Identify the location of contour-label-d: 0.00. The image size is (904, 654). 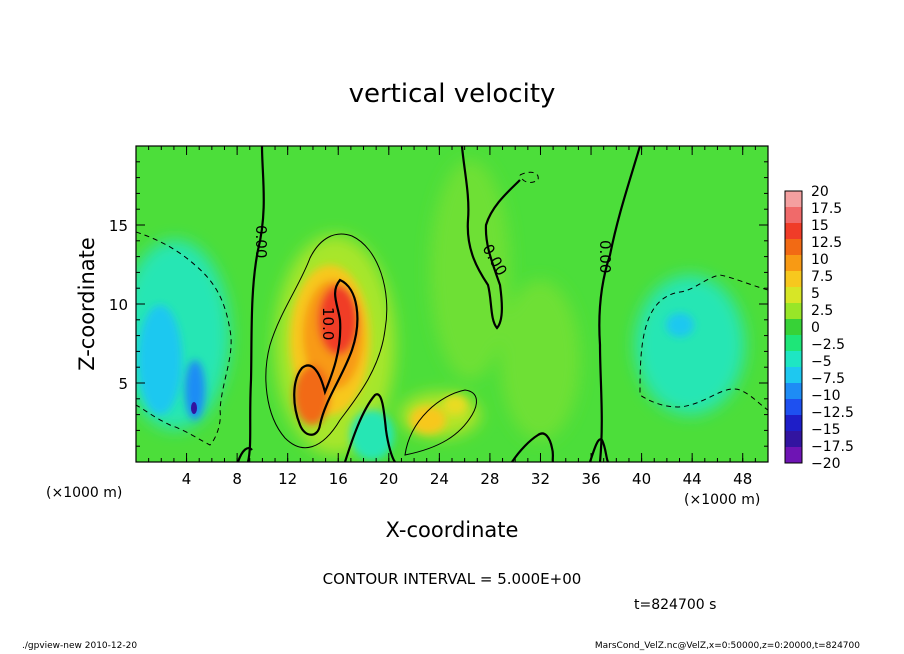
(605, 256).